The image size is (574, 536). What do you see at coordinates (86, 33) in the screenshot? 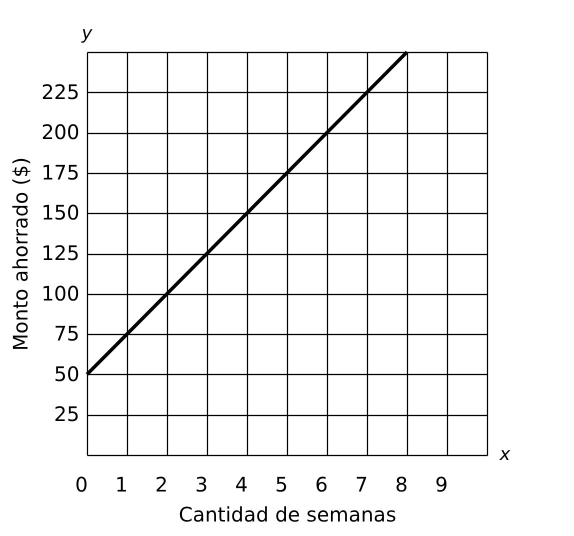
I see `text: y` at bounding box center [86, 33].